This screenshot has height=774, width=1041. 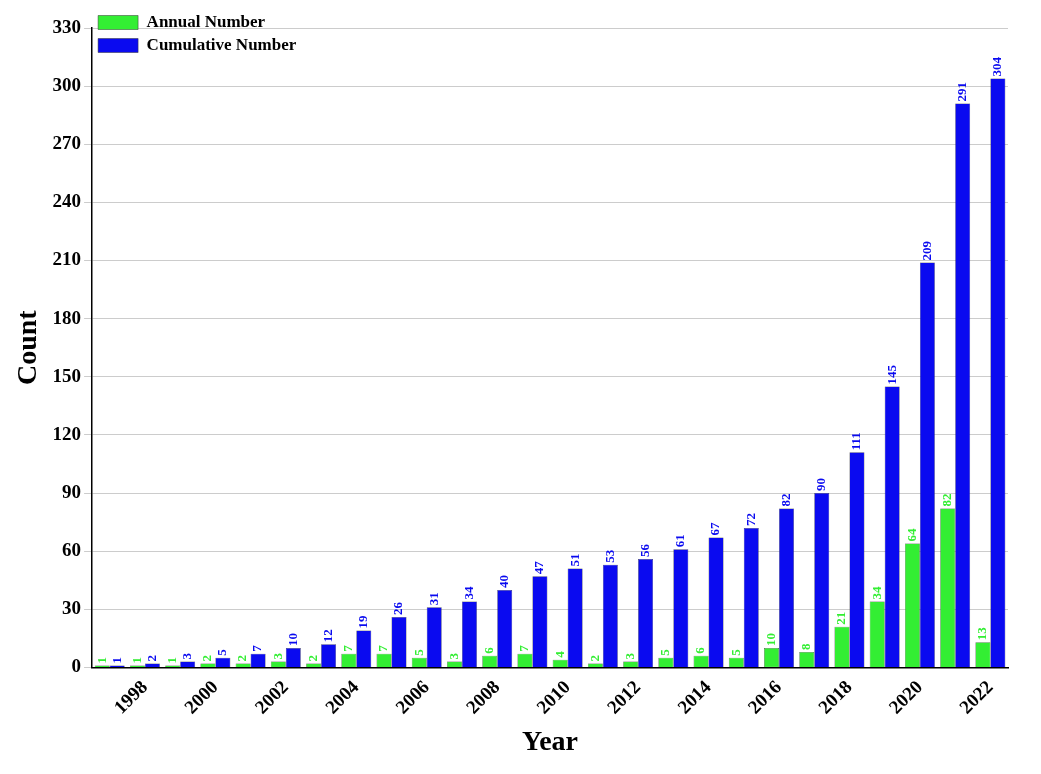 What do you see at coordinates (574, 560) in the screenshot?
I see `data-label: 51` at bounding box center [574, 560].